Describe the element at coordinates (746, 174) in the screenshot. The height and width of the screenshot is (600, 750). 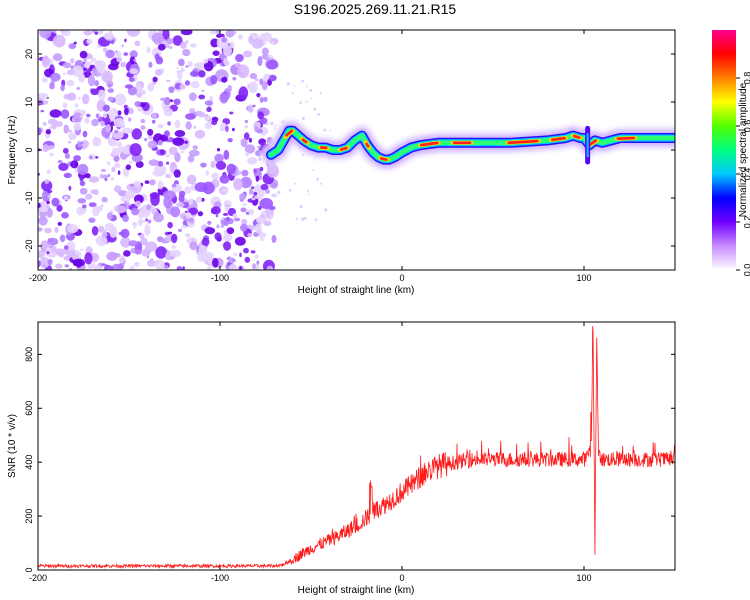
I see `colorbar-tick-label: 0.4` at that location.